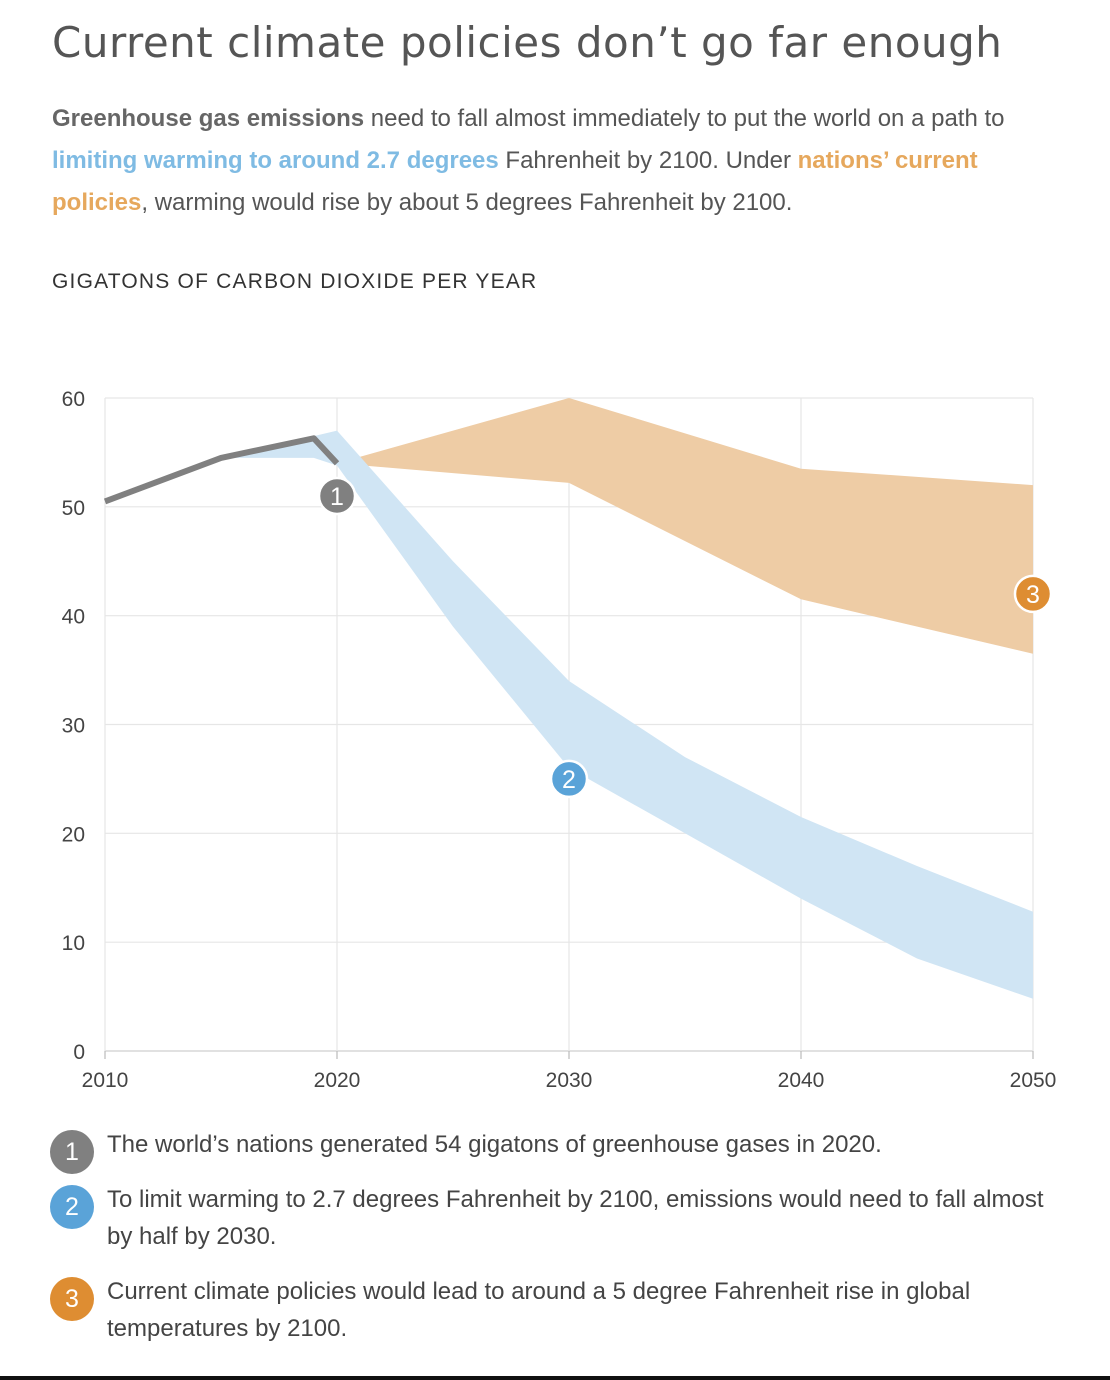  What do you see at coordinates (73, 834) in the screenshot?
I see `y-tick-label: 20` at bounding box center [73, 834].